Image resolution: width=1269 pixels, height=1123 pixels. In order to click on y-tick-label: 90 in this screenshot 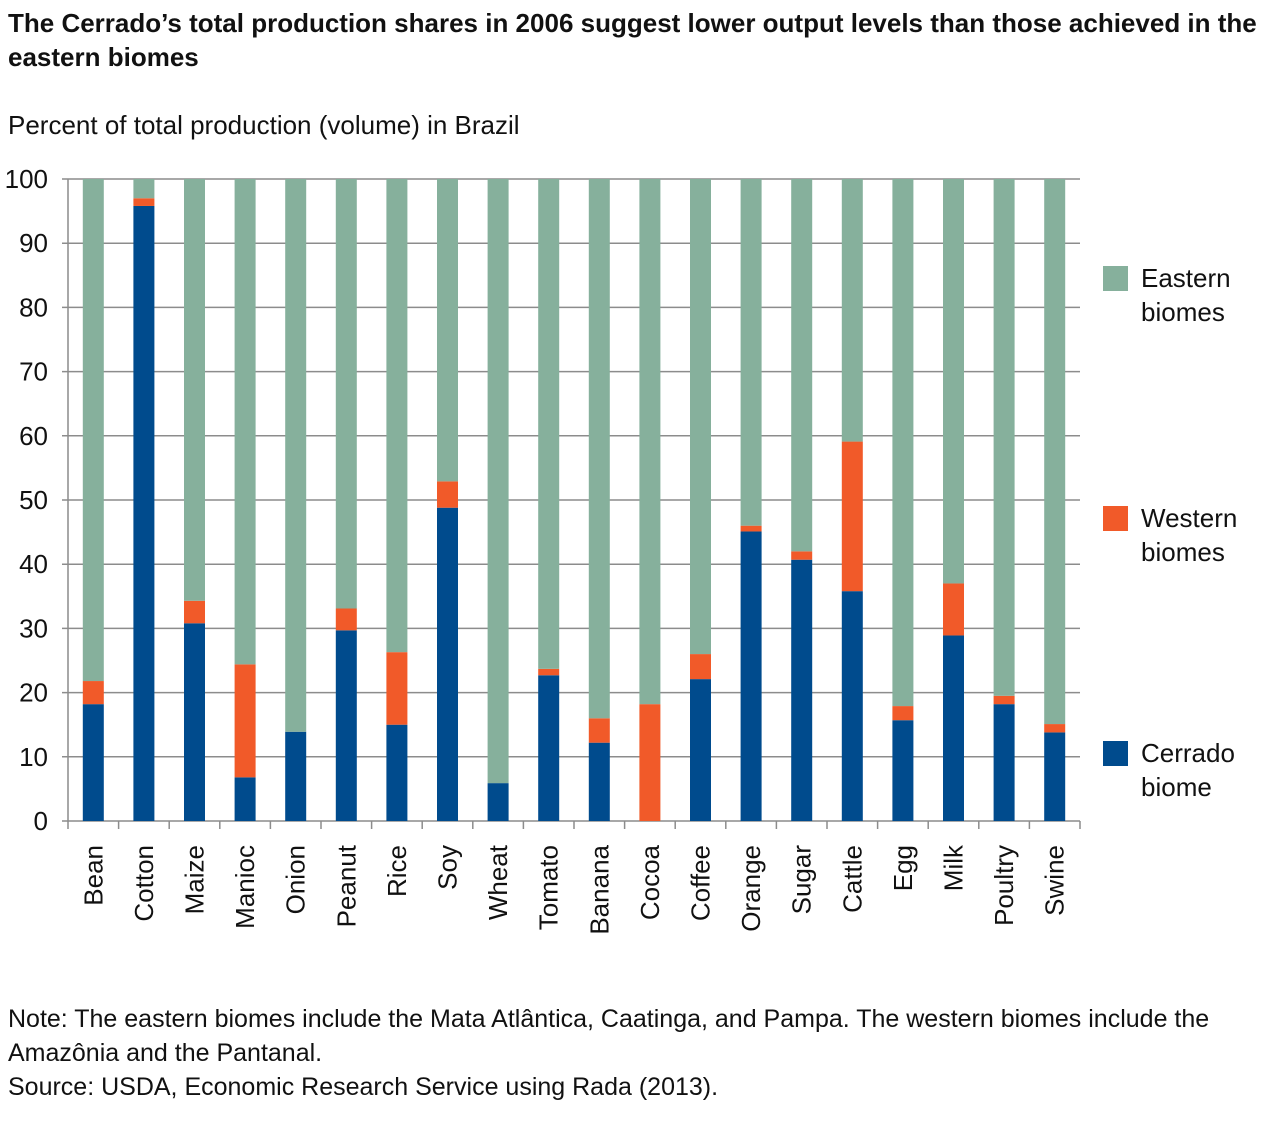, I will do `click(33, 243)`.